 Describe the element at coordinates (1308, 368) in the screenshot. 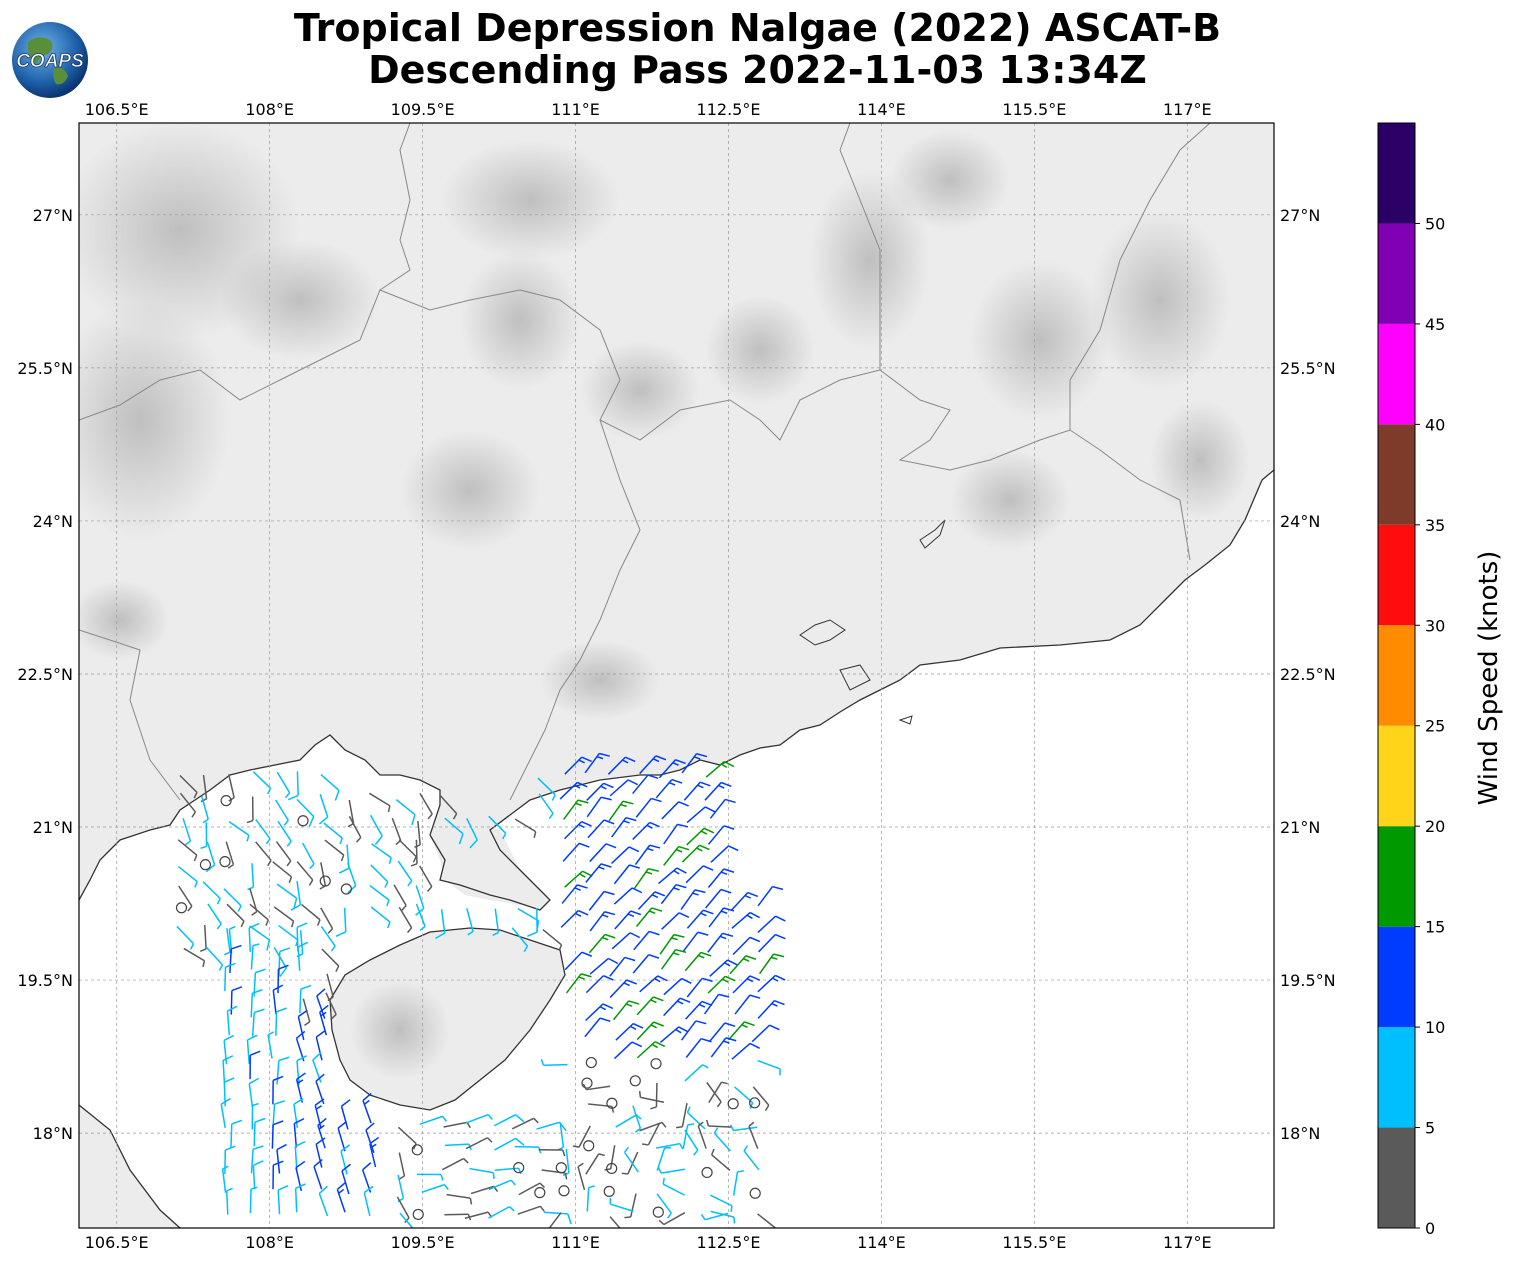

I see `lat-tick-label: 25.5°N` at that location.